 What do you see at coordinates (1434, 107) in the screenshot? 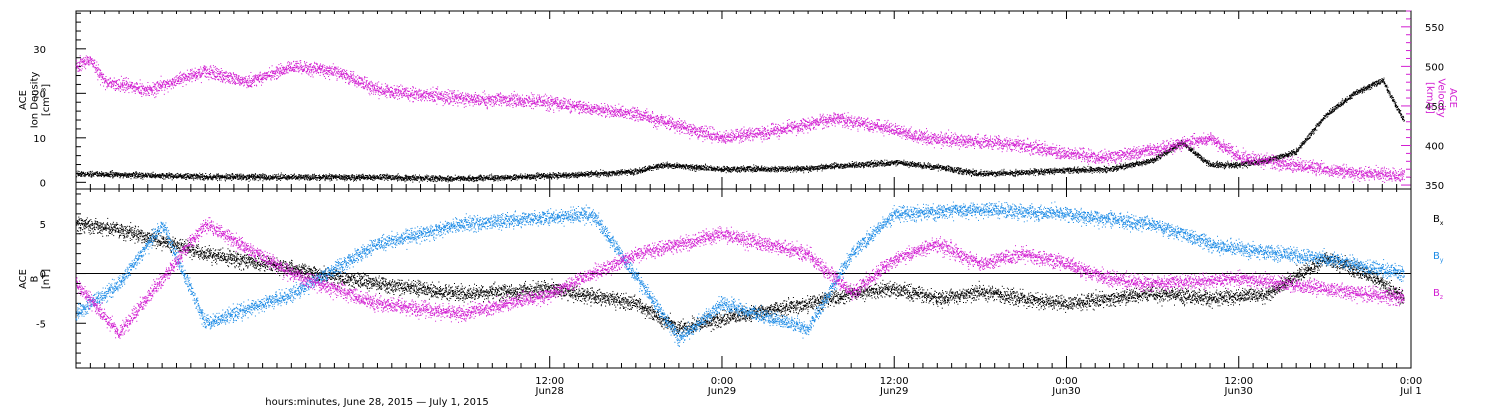
I see `y-tick-label: 450` at bounding box center [1434, 107].